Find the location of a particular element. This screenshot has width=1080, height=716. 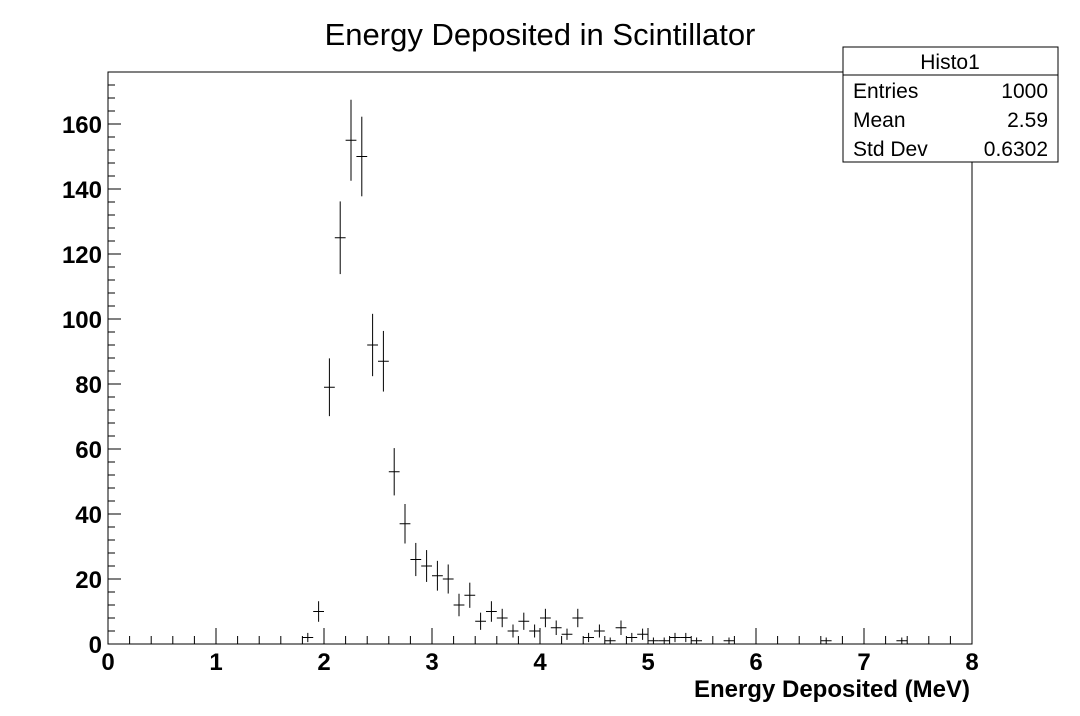

stats-mean-value: 2.59 is located at coordinates (1027, 120).